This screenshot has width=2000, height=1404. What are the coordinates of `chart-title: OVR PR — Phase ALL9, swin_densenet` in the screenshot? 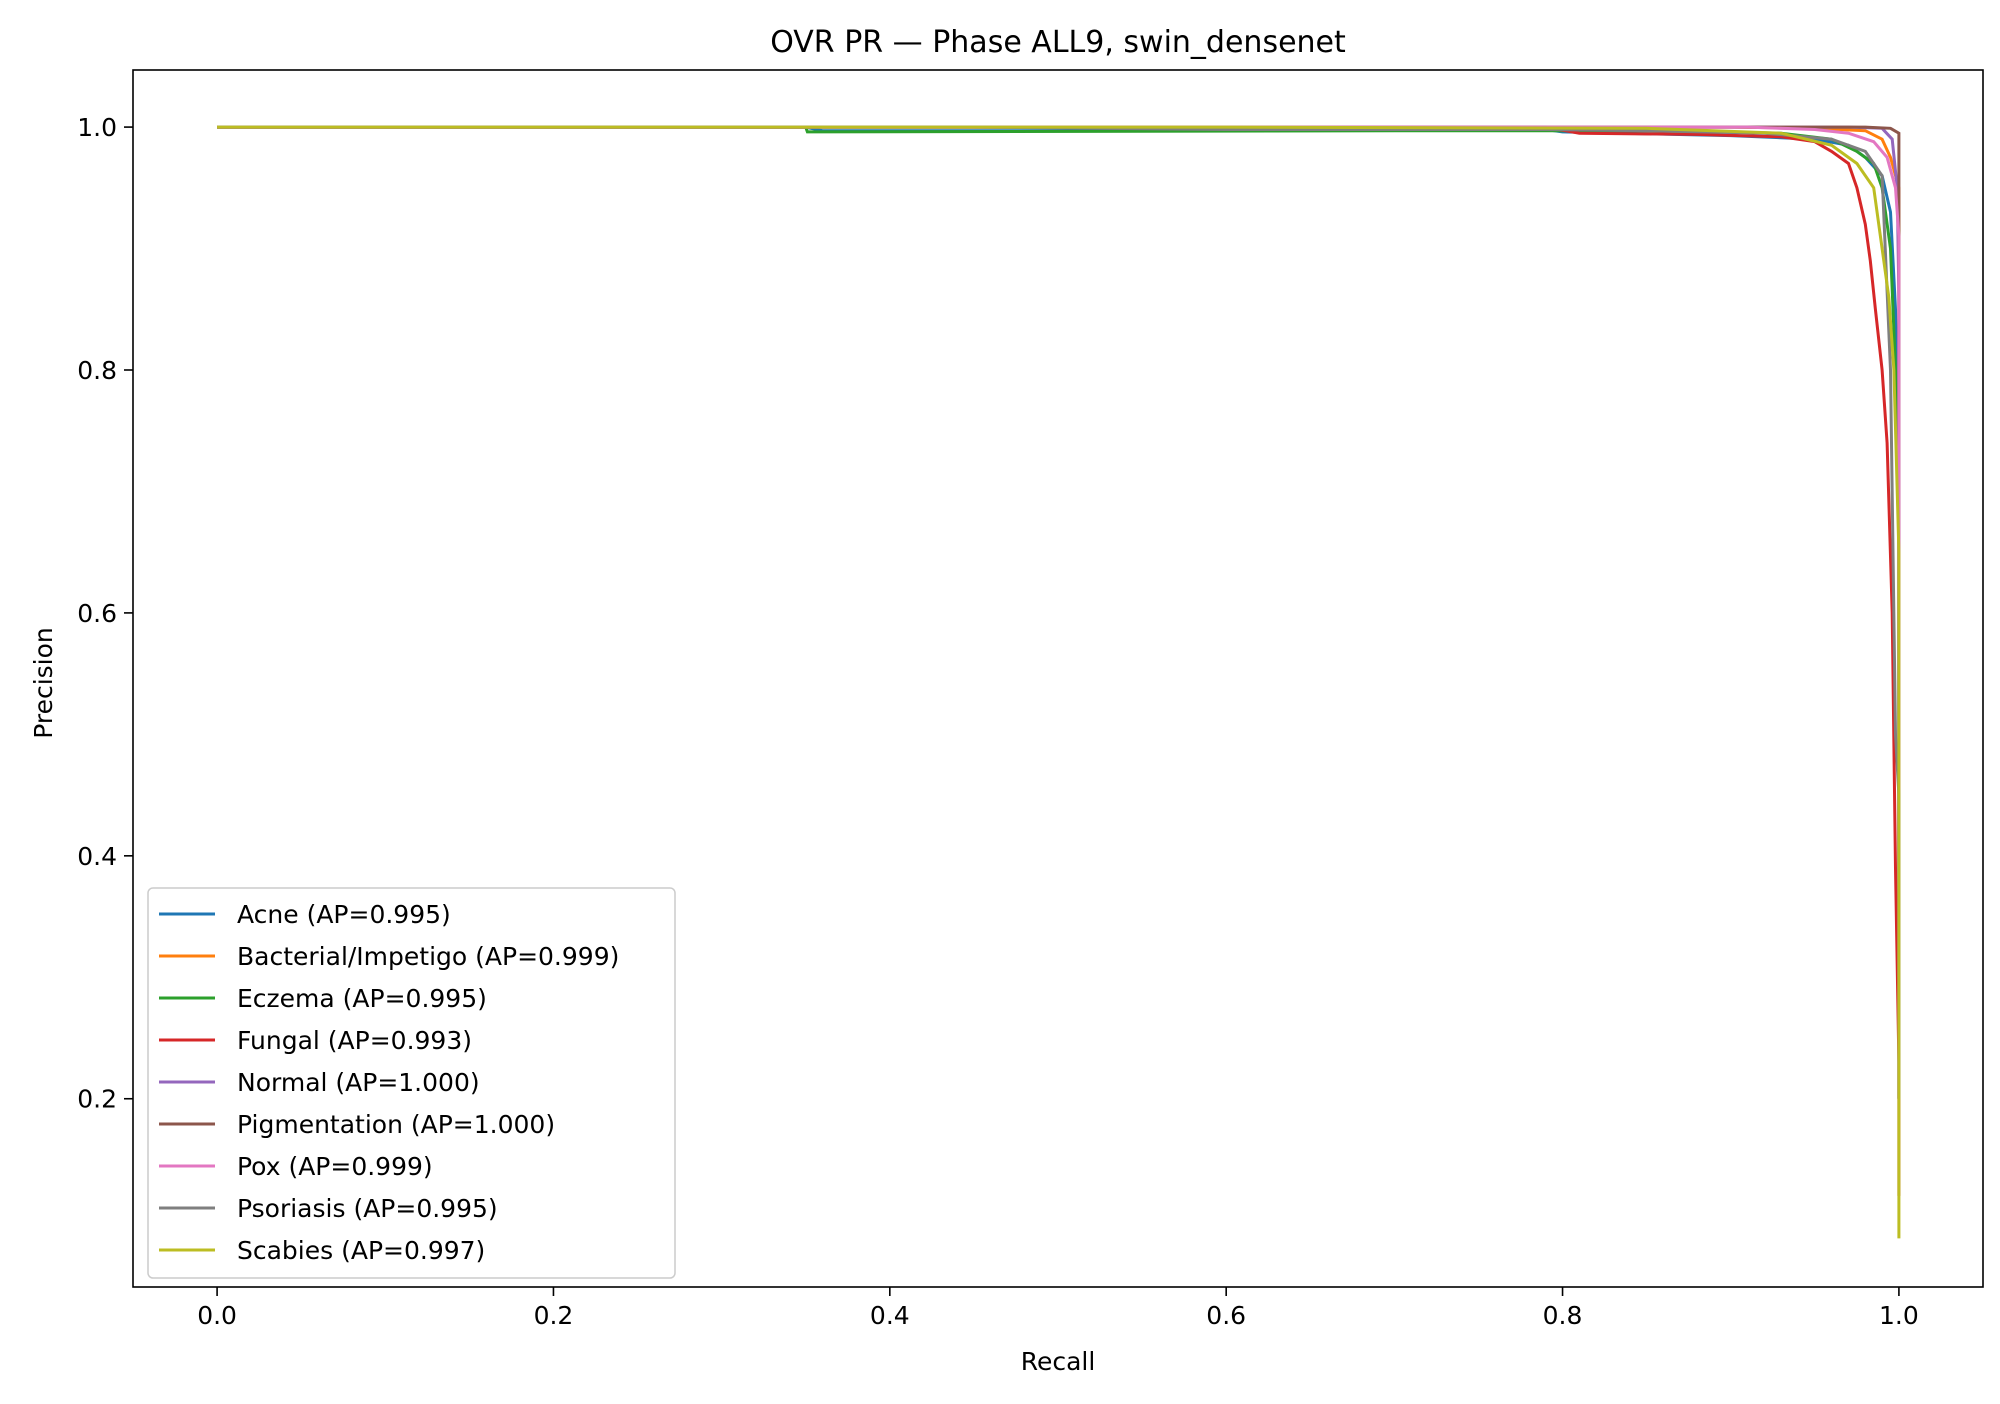 It's located at (1058, 42).